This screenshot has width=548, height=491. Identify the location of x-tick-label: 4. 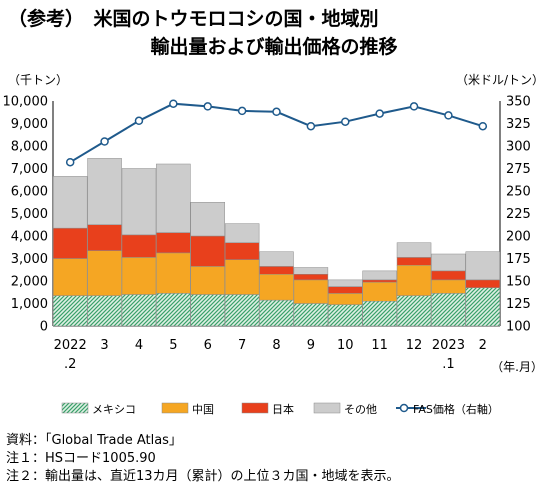
(139, 345).